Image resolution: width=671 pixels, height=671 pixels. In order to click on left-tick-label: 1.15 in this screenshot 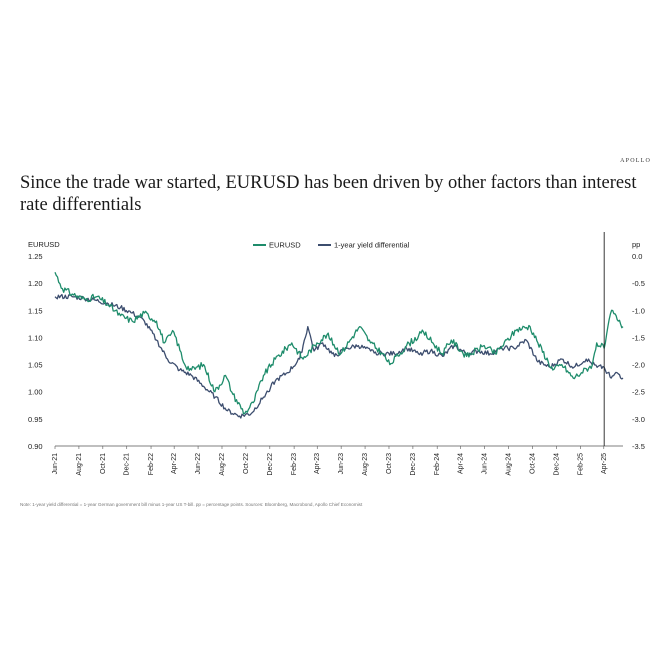, I will do `click(35, 310)`.